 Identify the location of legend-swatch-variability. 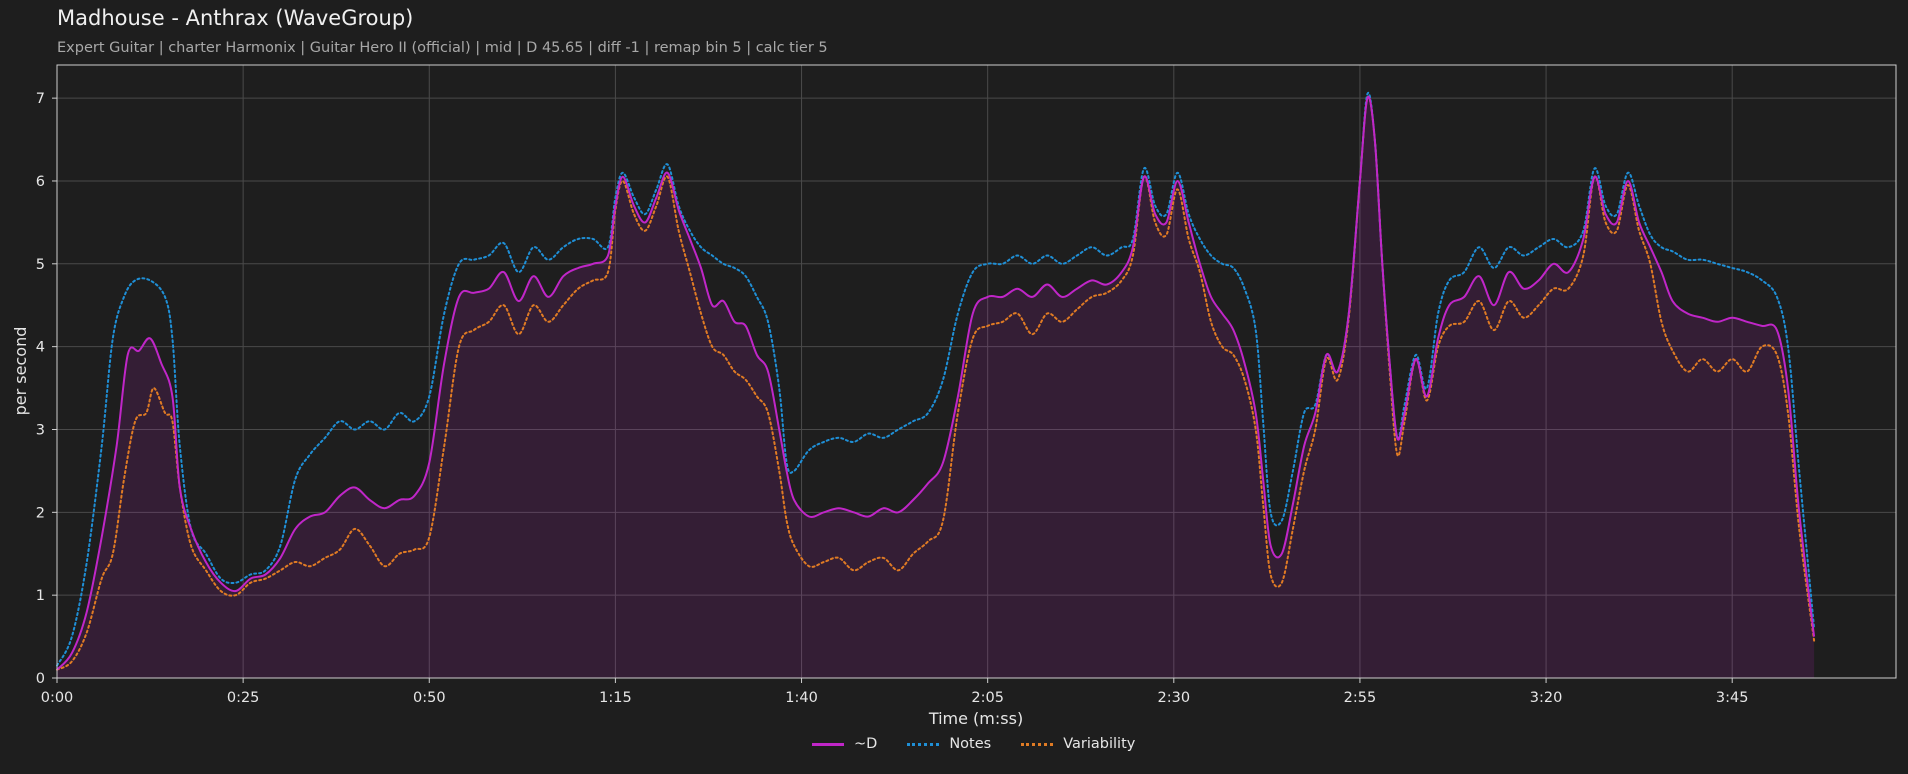
(1037, 744).